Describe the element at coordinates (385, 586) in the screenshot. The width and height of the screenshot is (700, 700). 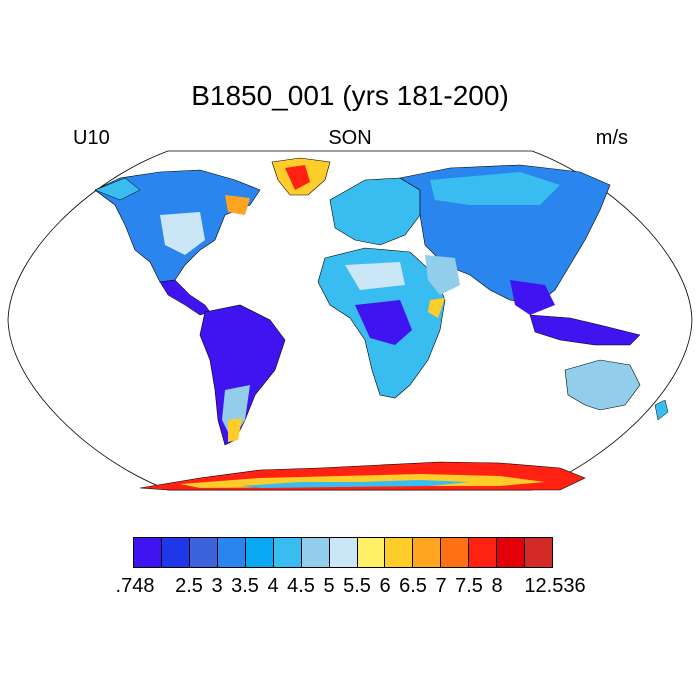
I see `colorbar-label: 6` at that location.